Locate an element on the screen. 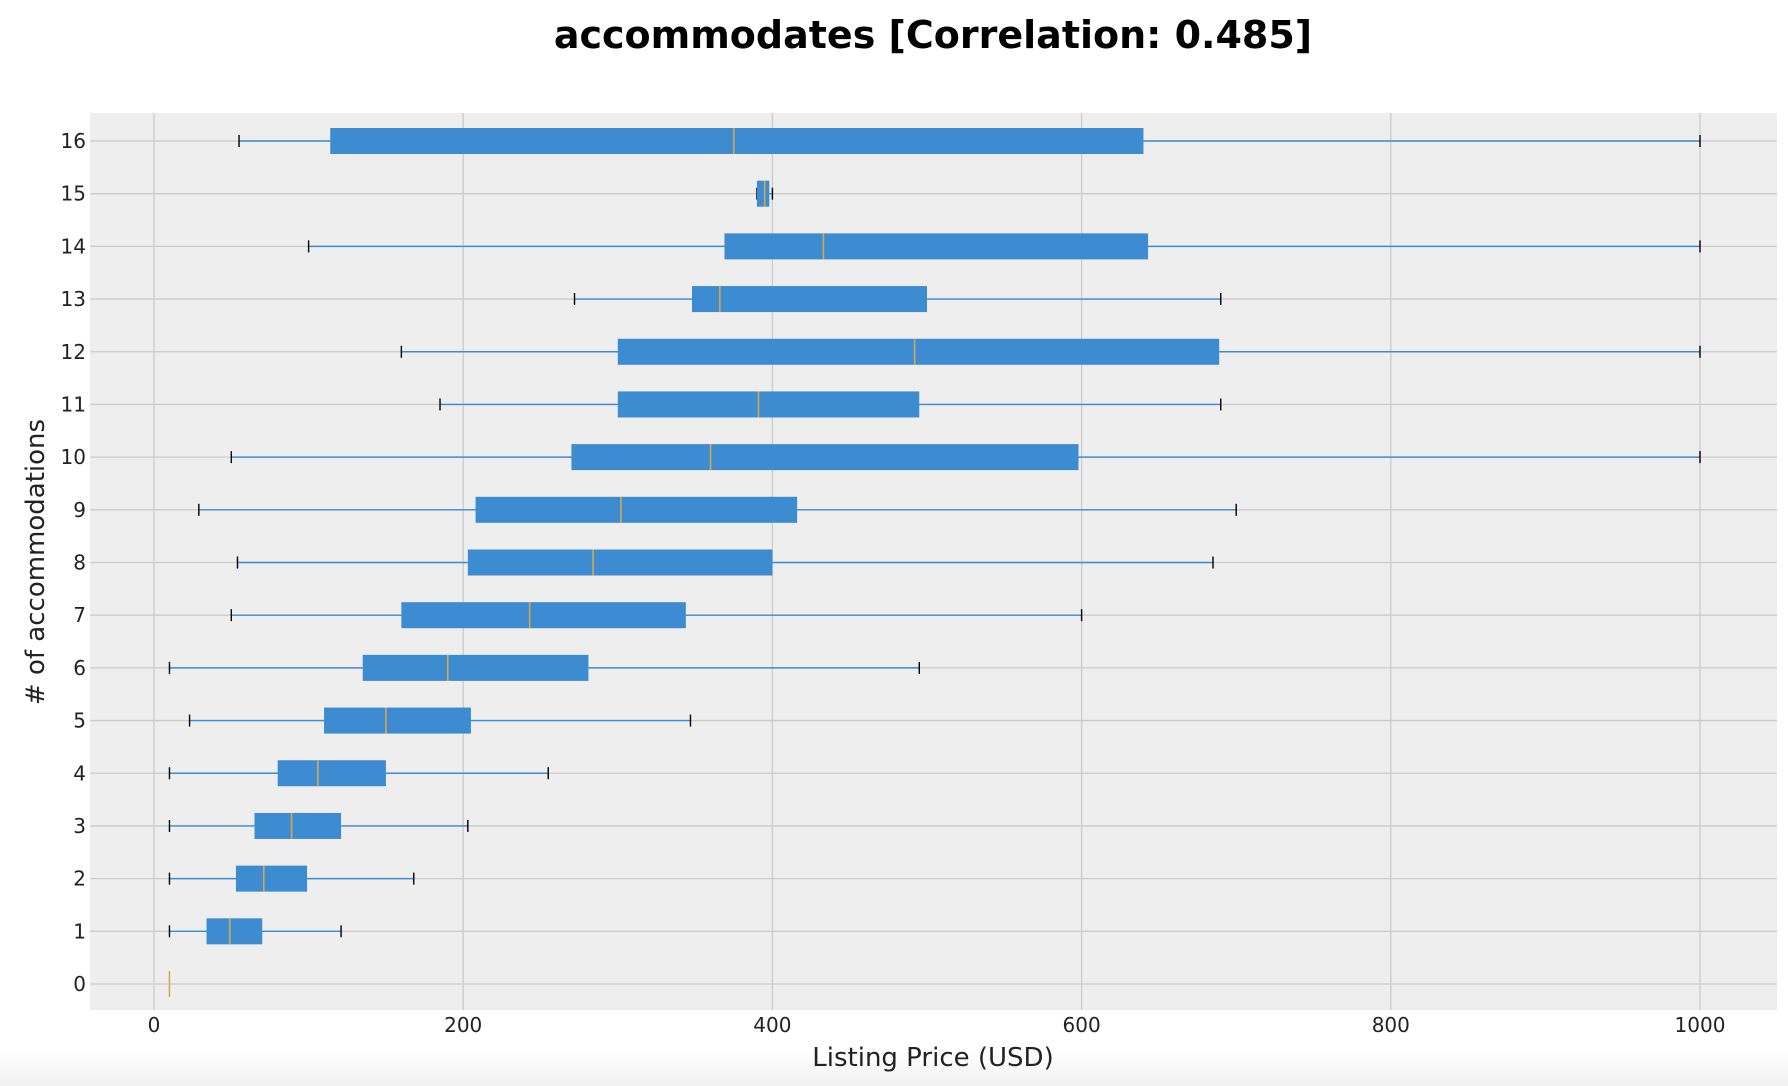 The height and width of the screenshot is (1086, 1788). y-tick-label: 8 is located at coordinates (79, 563).